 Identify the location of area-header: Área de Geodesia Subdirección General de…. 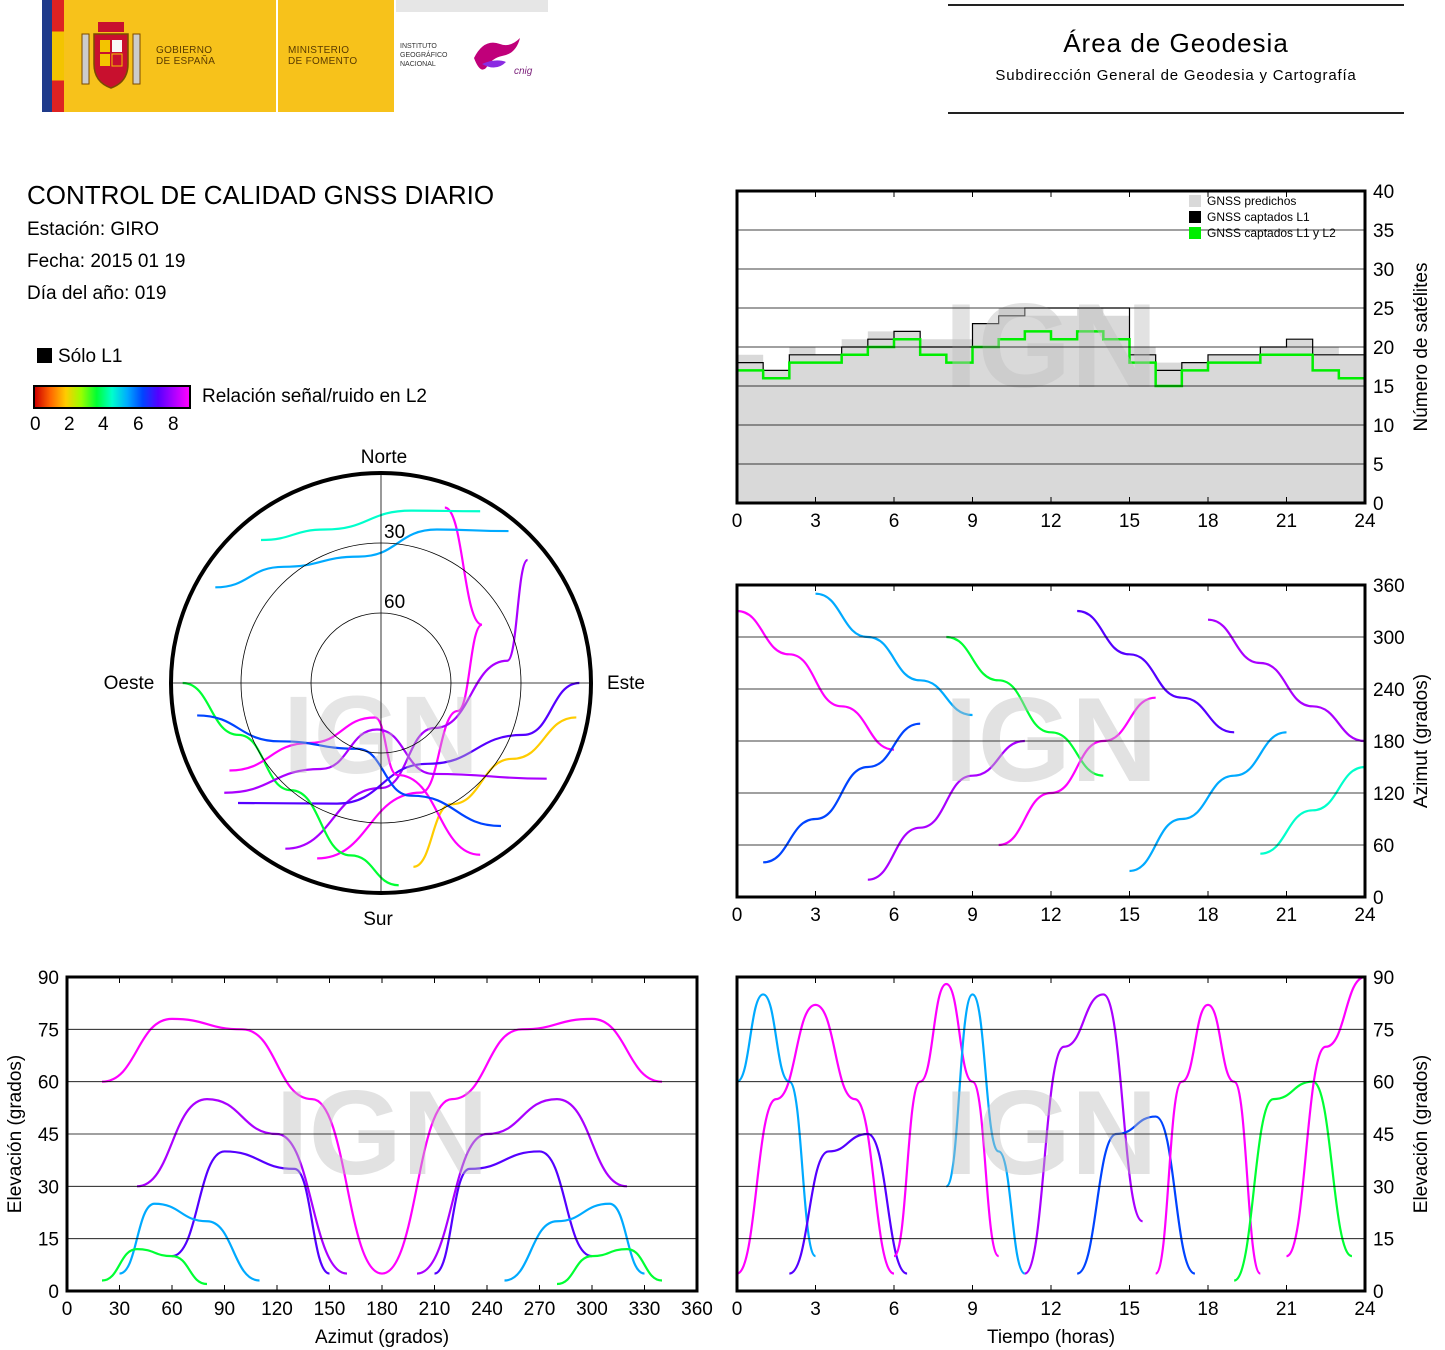
(1176, 59).